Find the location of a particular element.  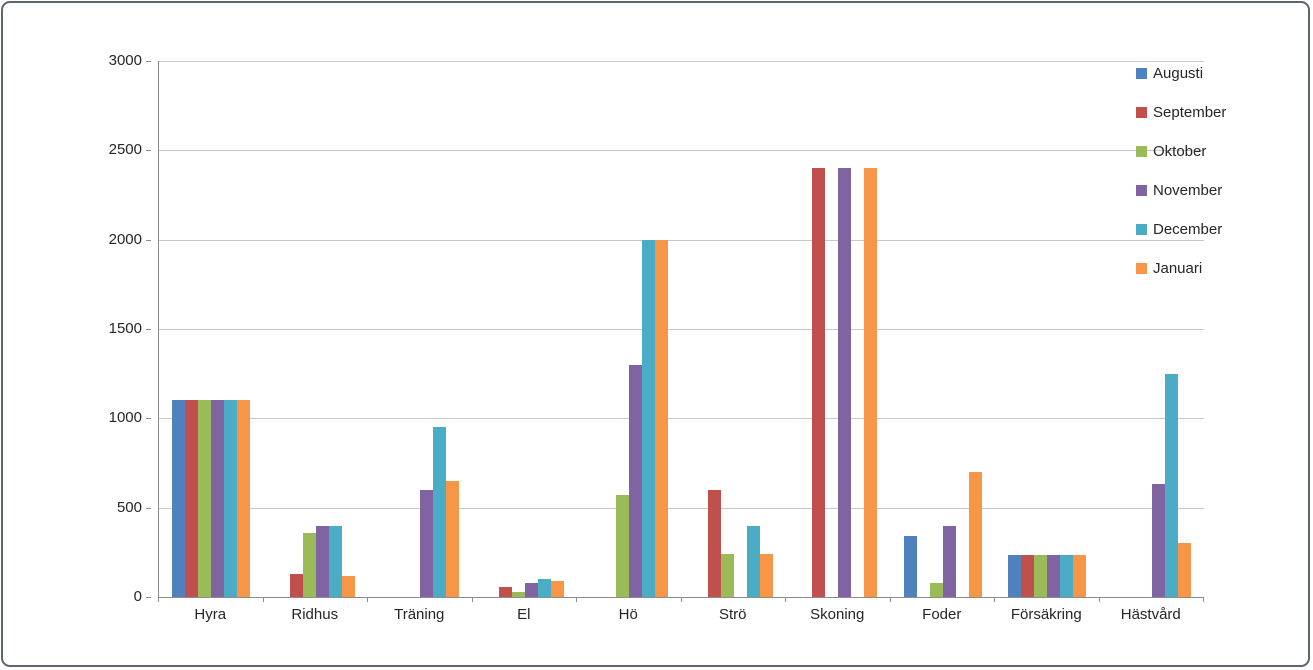

bar-oktober-ridhus is located at coordinates (309, 565).